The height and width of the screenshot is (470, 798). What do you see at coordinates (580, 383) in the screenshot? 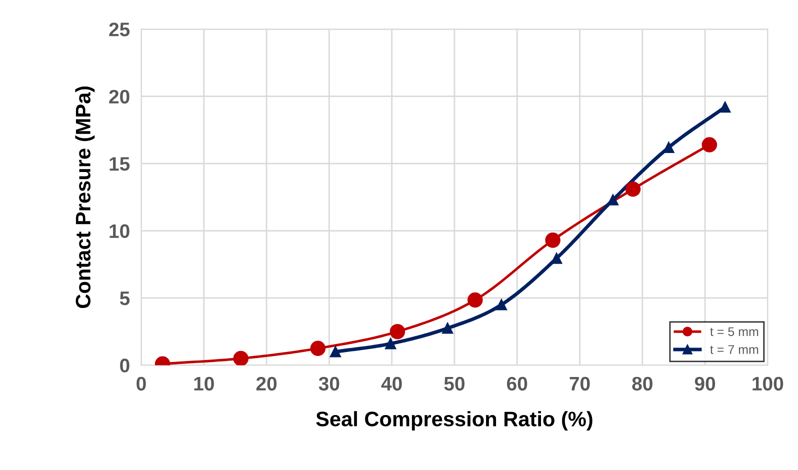
I see `x-tick-label: 70` at bounding box center [580, 383].